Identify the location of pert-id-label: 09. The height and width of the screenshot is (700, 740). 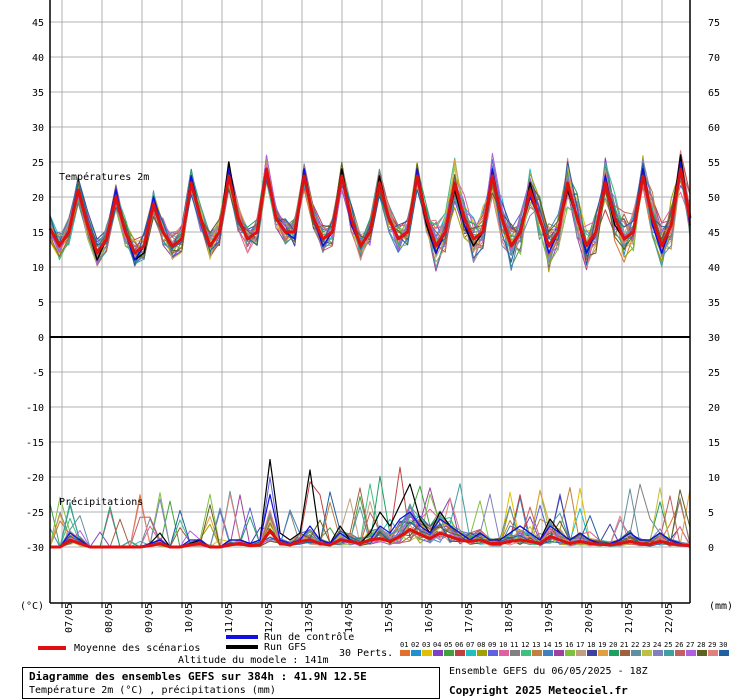
(492, 645).